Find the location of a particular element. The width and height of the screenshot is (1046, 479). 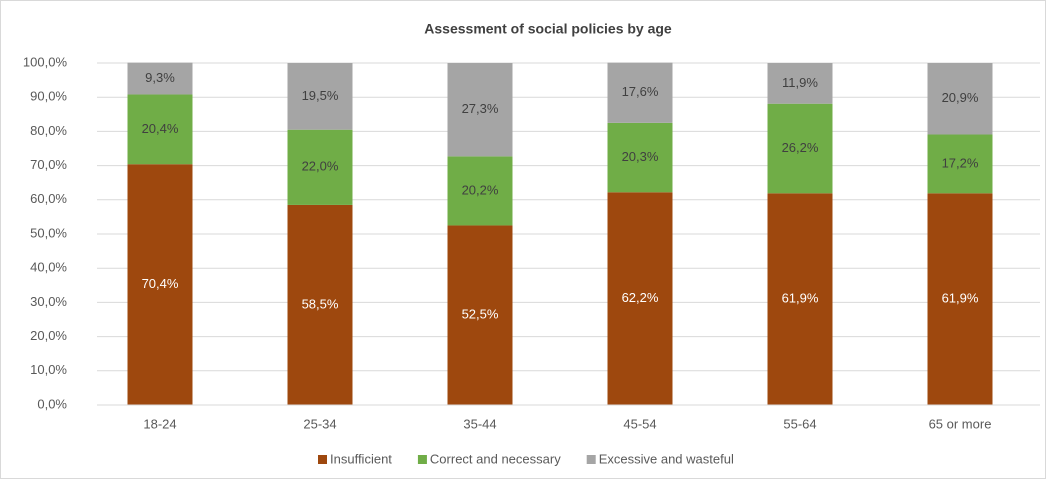

legend-label: Excessive and wasteful is located at coordinates (666, 458).